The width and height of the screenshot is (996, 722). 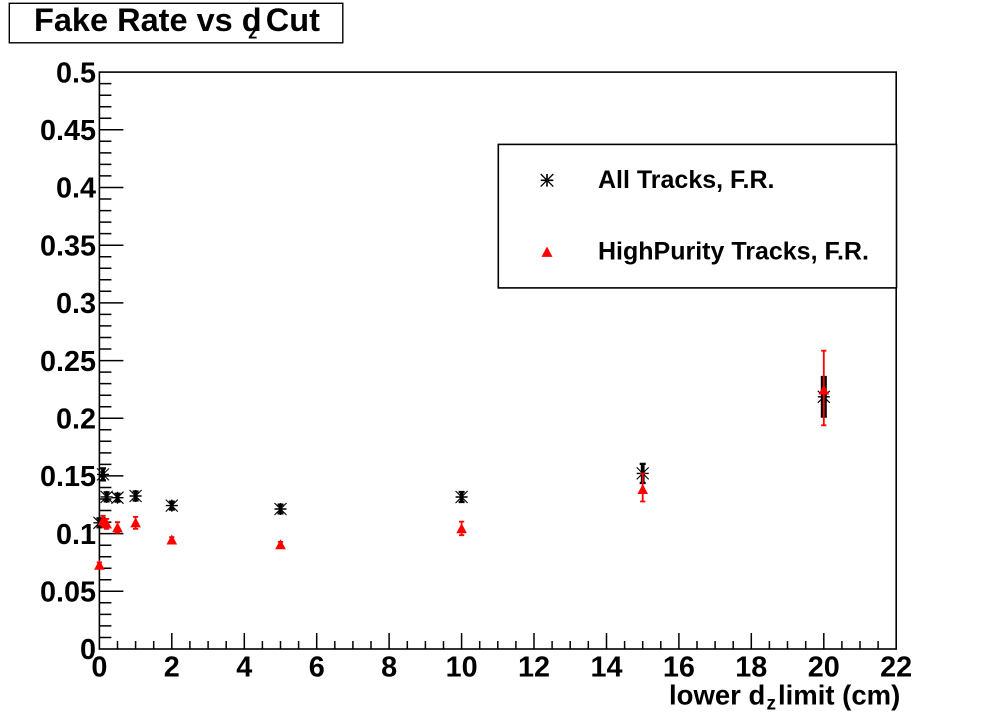 I want to click on svg-text: lower d, so click(x=717, y=694).